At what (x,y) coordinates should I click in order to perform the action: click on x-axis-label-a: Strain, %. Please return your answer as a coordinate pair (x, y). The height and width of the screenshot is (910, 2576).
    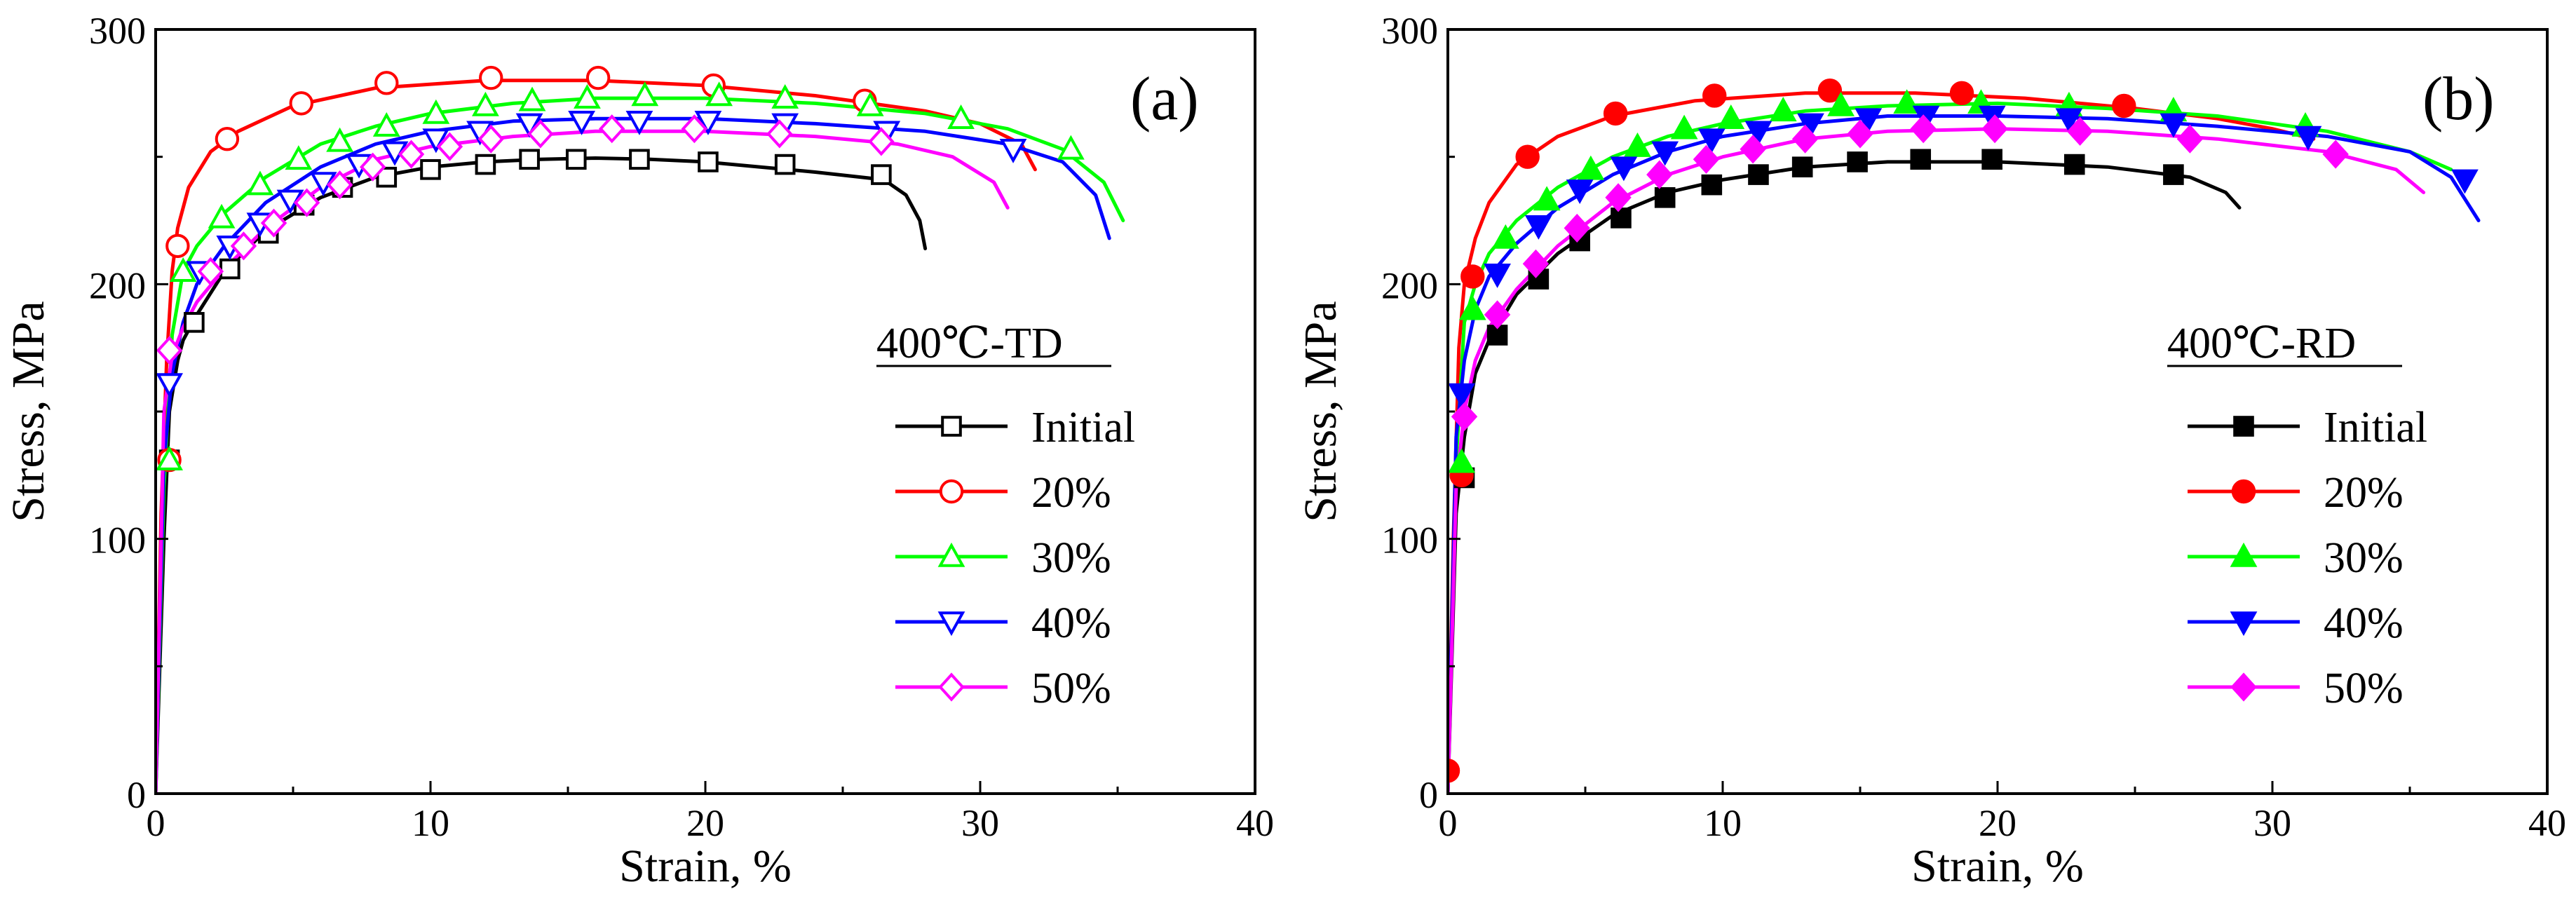
    Looking at the image, I should click on (705, 866).